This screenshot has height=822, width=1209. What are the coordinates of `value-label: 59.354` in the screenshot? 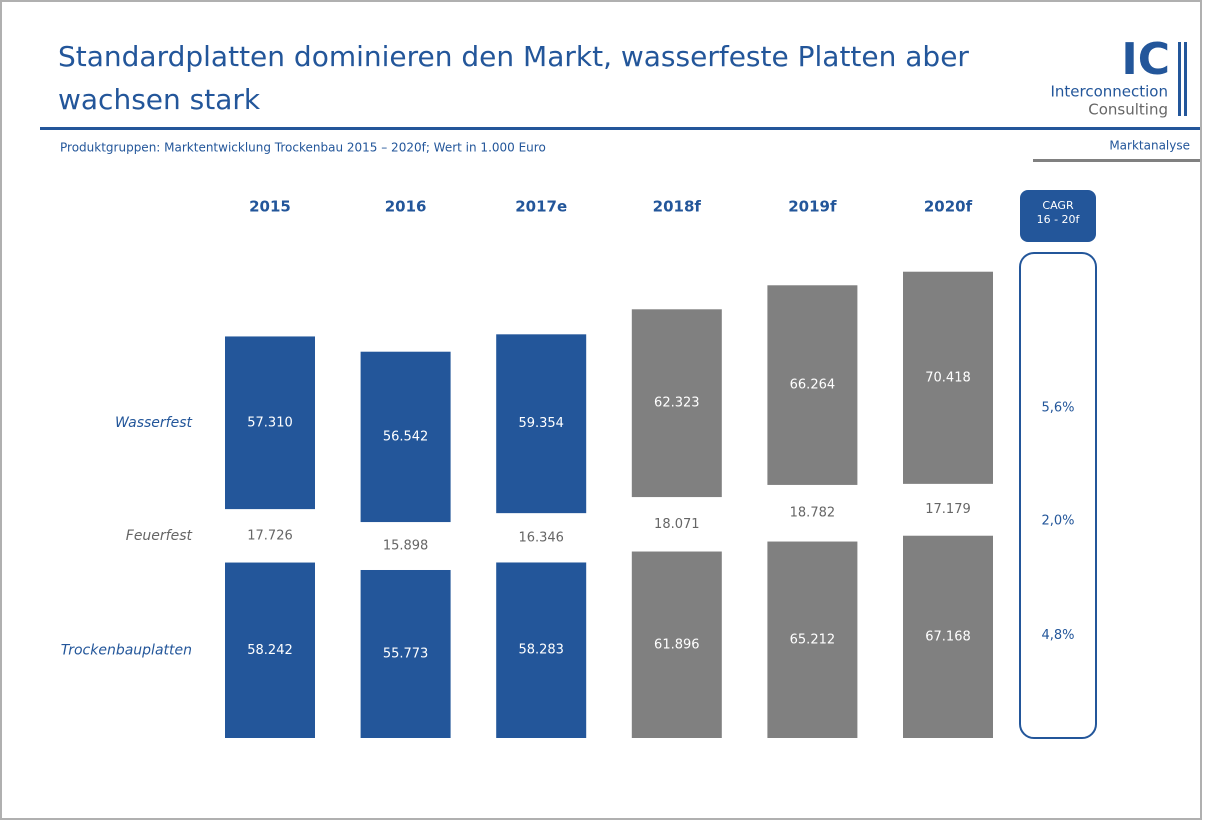 It's located at (541, 423).